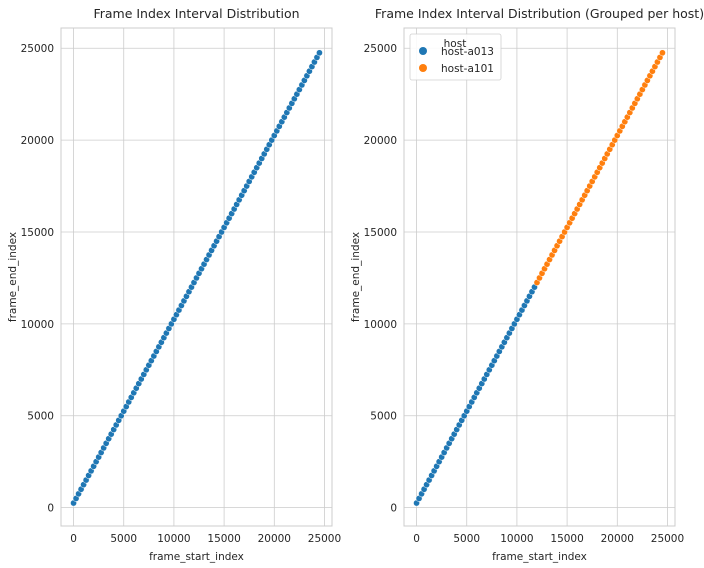  I want to click on right-y-tick-label: 15000, so click(380, 233).